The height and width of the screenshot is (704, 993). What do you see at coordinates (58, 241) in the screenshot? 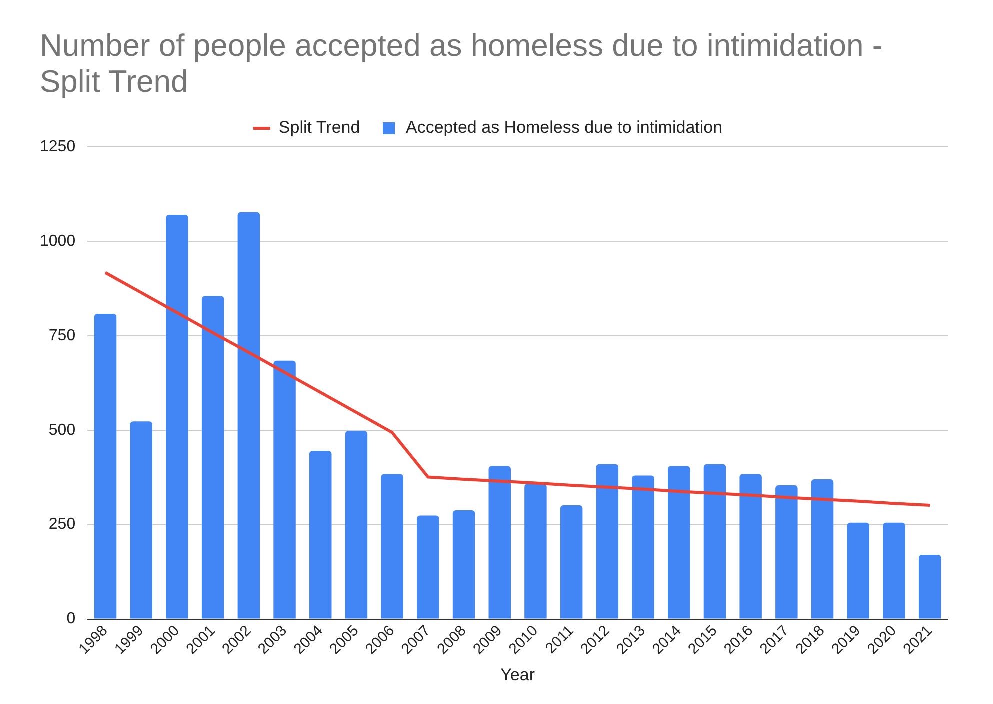
I see `y-tick-label: 1000` at bounding box center [58, 241].